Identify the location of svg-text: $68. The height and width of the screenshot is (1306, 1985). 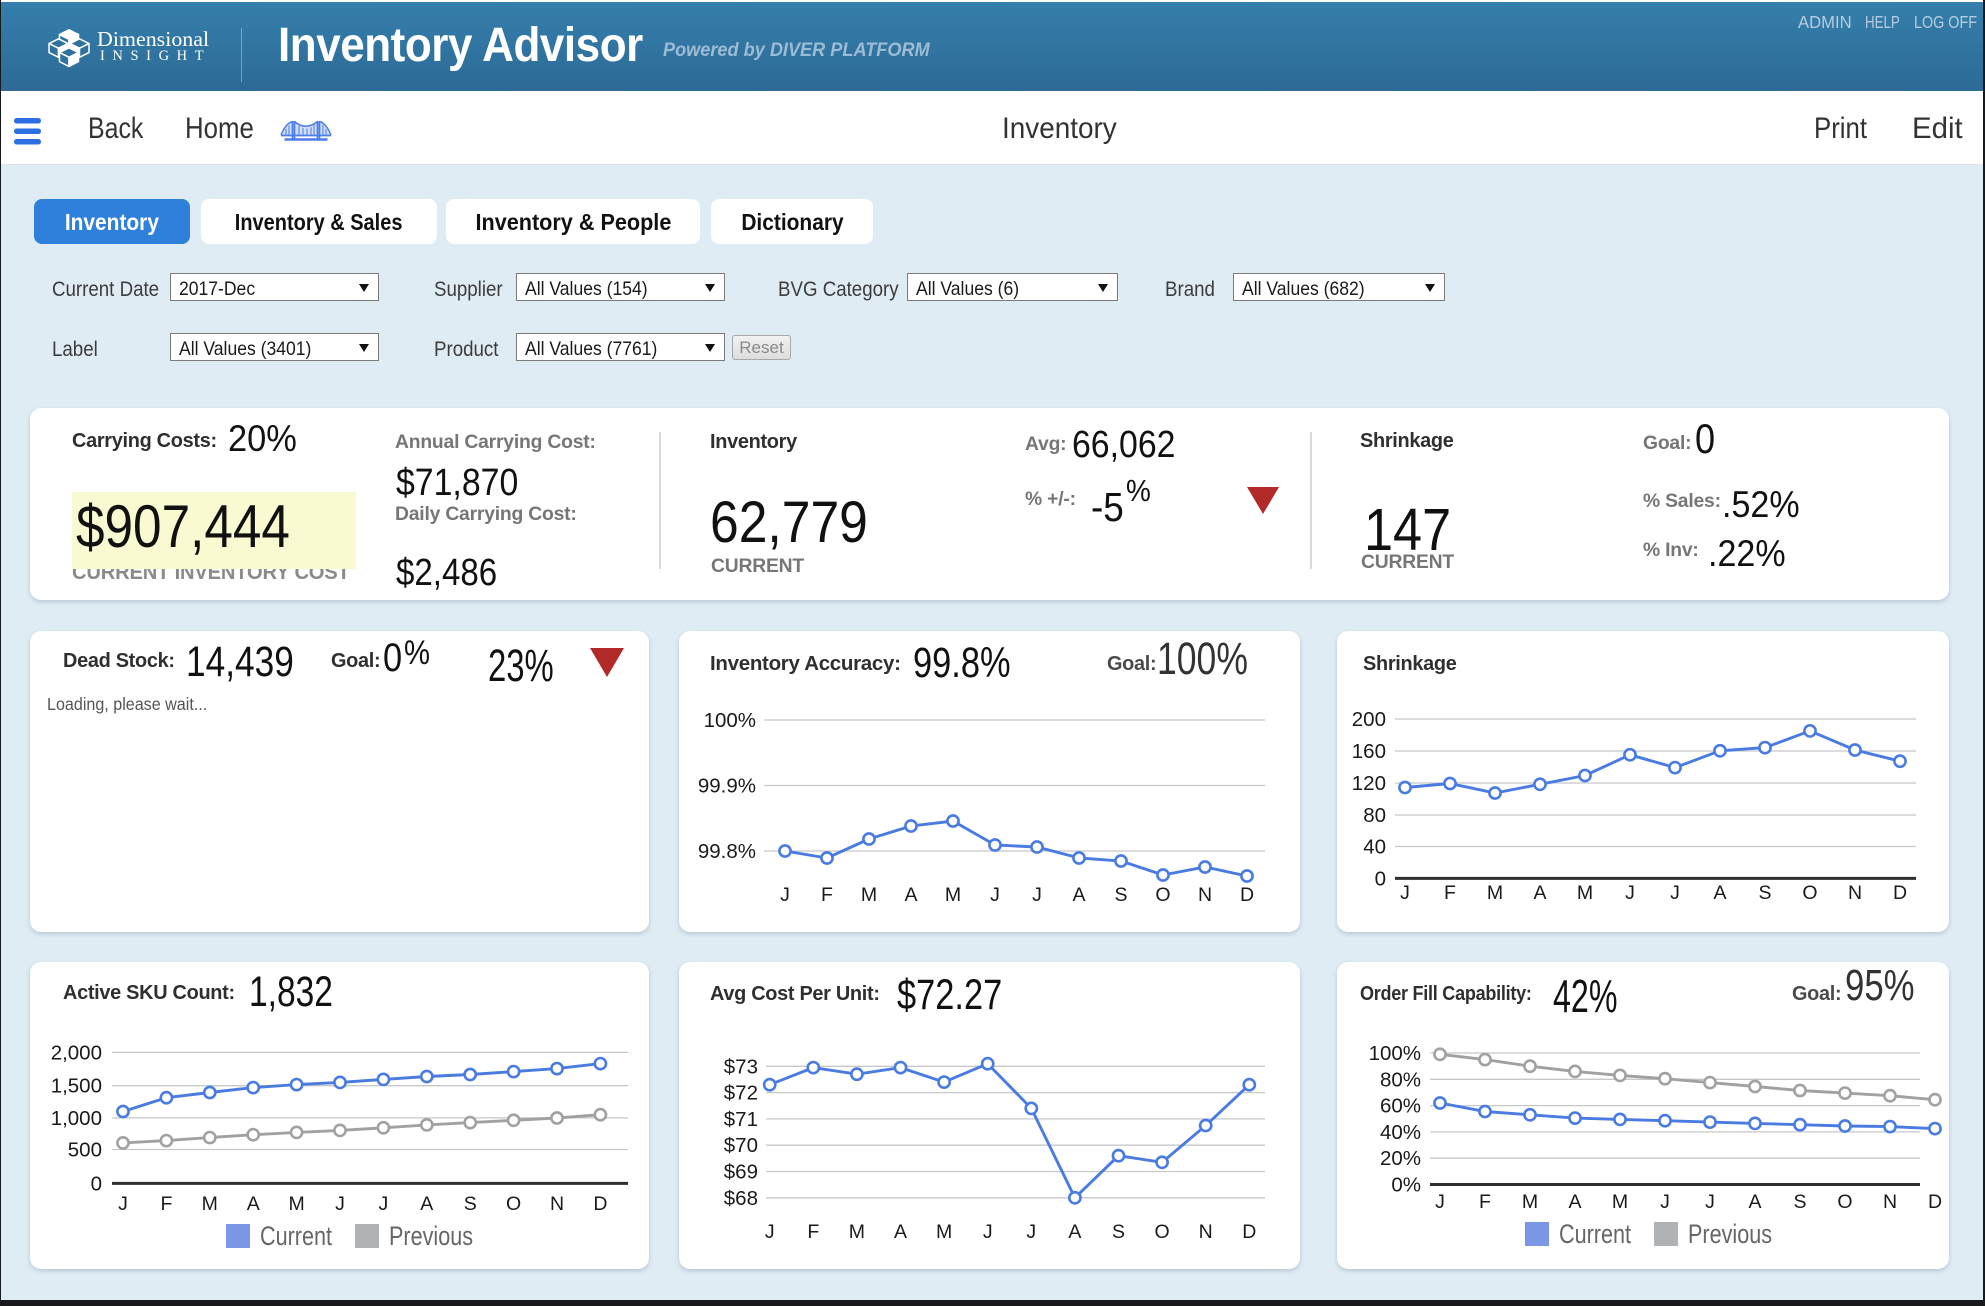
(741, 1198).